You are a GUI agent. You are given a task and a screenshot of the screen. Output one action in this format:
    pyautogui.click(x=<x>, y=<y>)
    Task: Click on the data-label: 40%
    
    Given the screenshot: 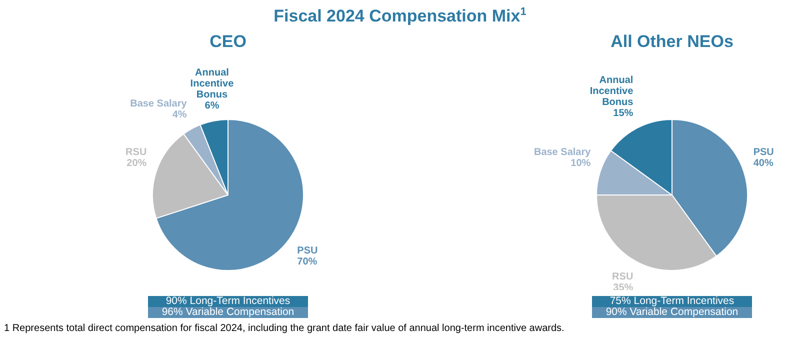 What is the action you would take?
    pyautogui.click(x=763, y=163)
    